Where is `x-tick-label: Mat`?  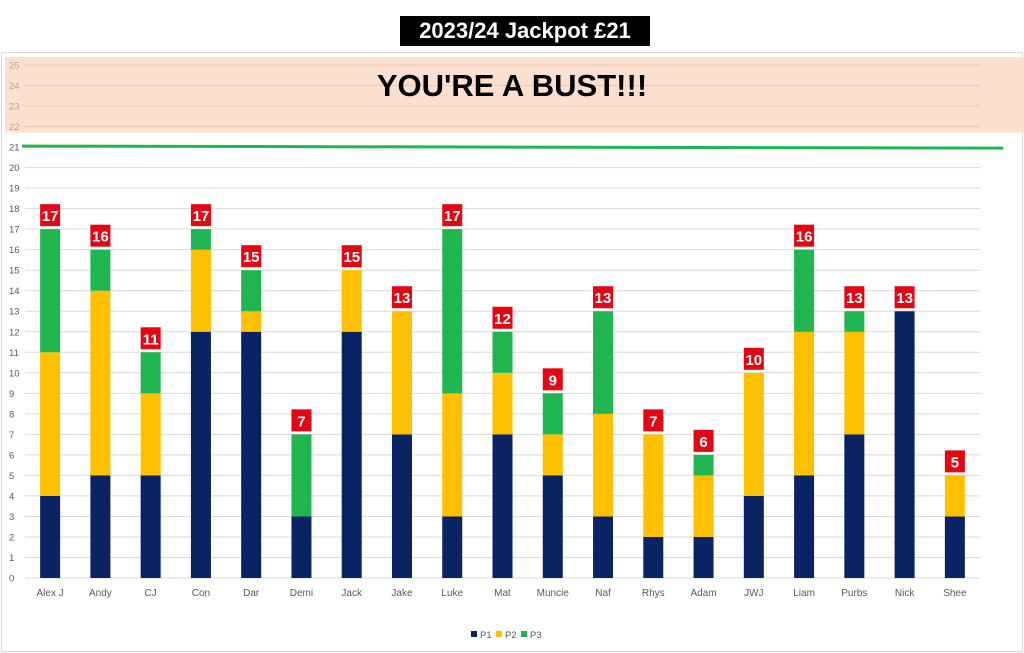 x-tick-label: Mat is located at coordinates (502, 593).